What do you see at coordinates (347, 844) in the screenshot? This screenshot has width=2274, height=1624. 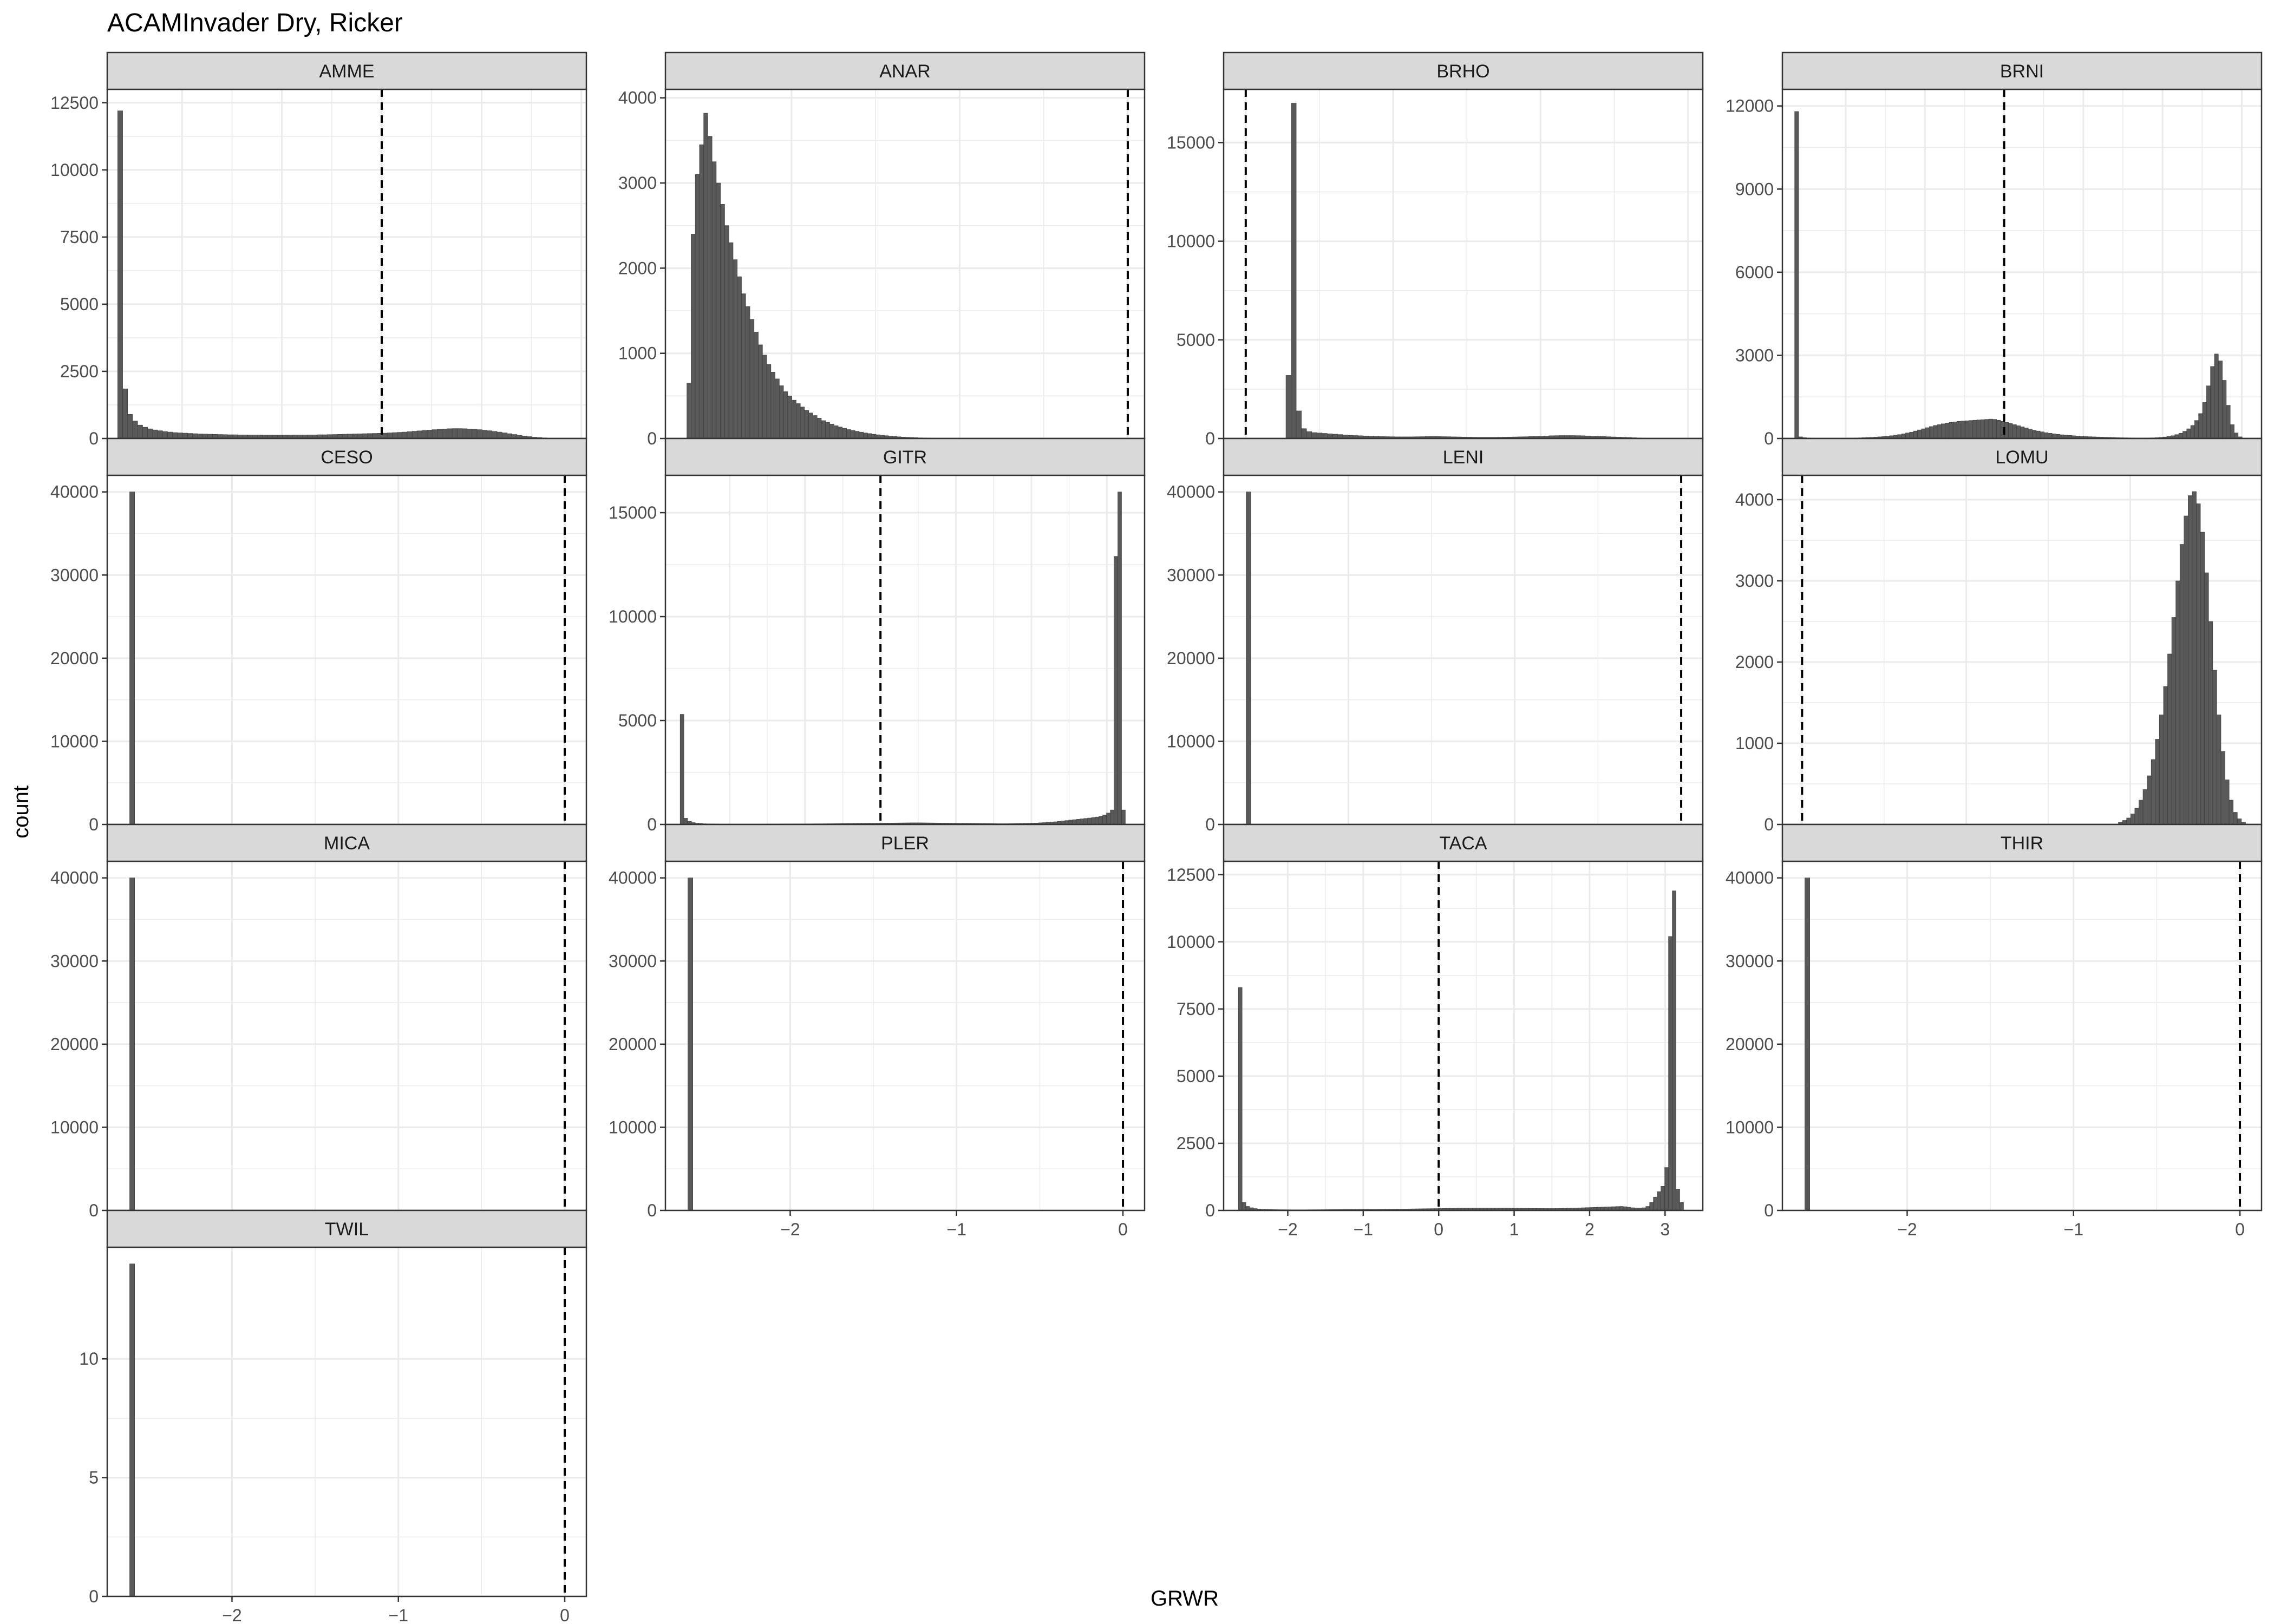 I see `facet-label: MICA` at bounding box center [347, 844].